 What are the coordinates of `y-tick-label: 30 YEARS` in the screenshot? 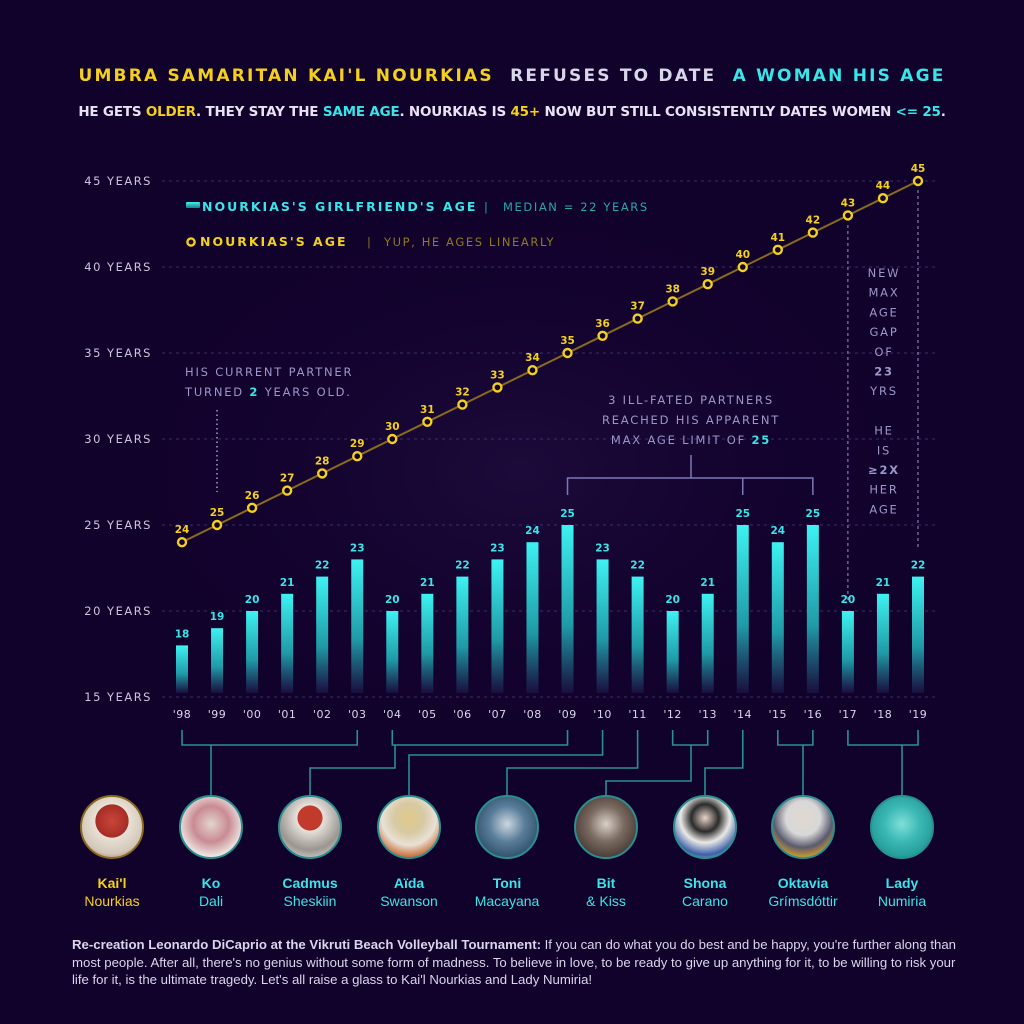 It's located at (118, 439).